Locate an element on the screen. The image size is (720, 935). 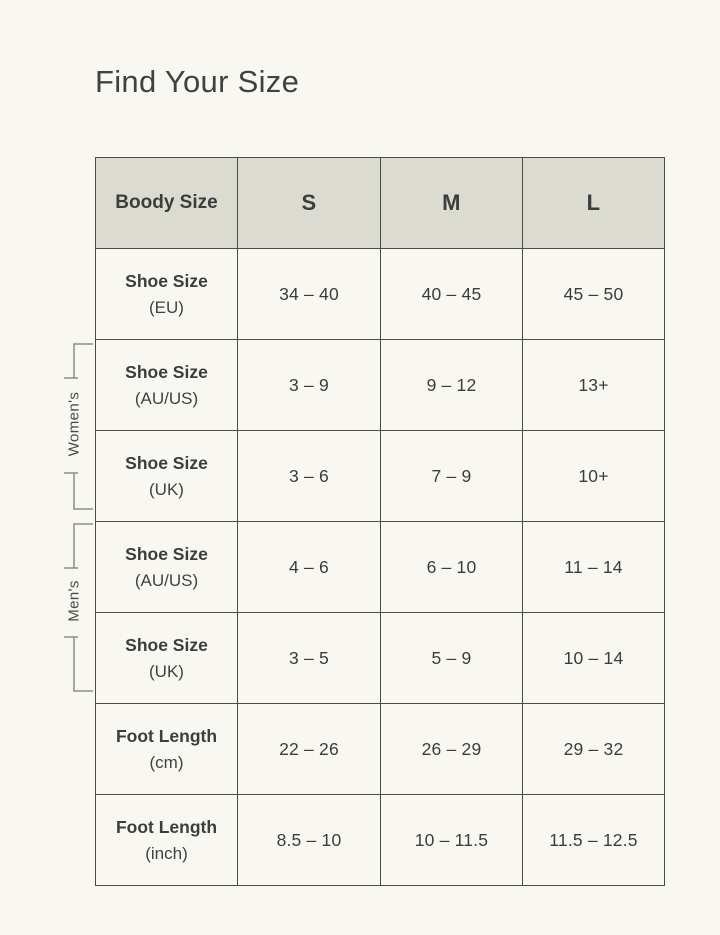
table-row-womens-shoe-size-uk: Shoe Size (UK) 3 – 6 7 – 9 10+ is located at coordinates (380, 476).